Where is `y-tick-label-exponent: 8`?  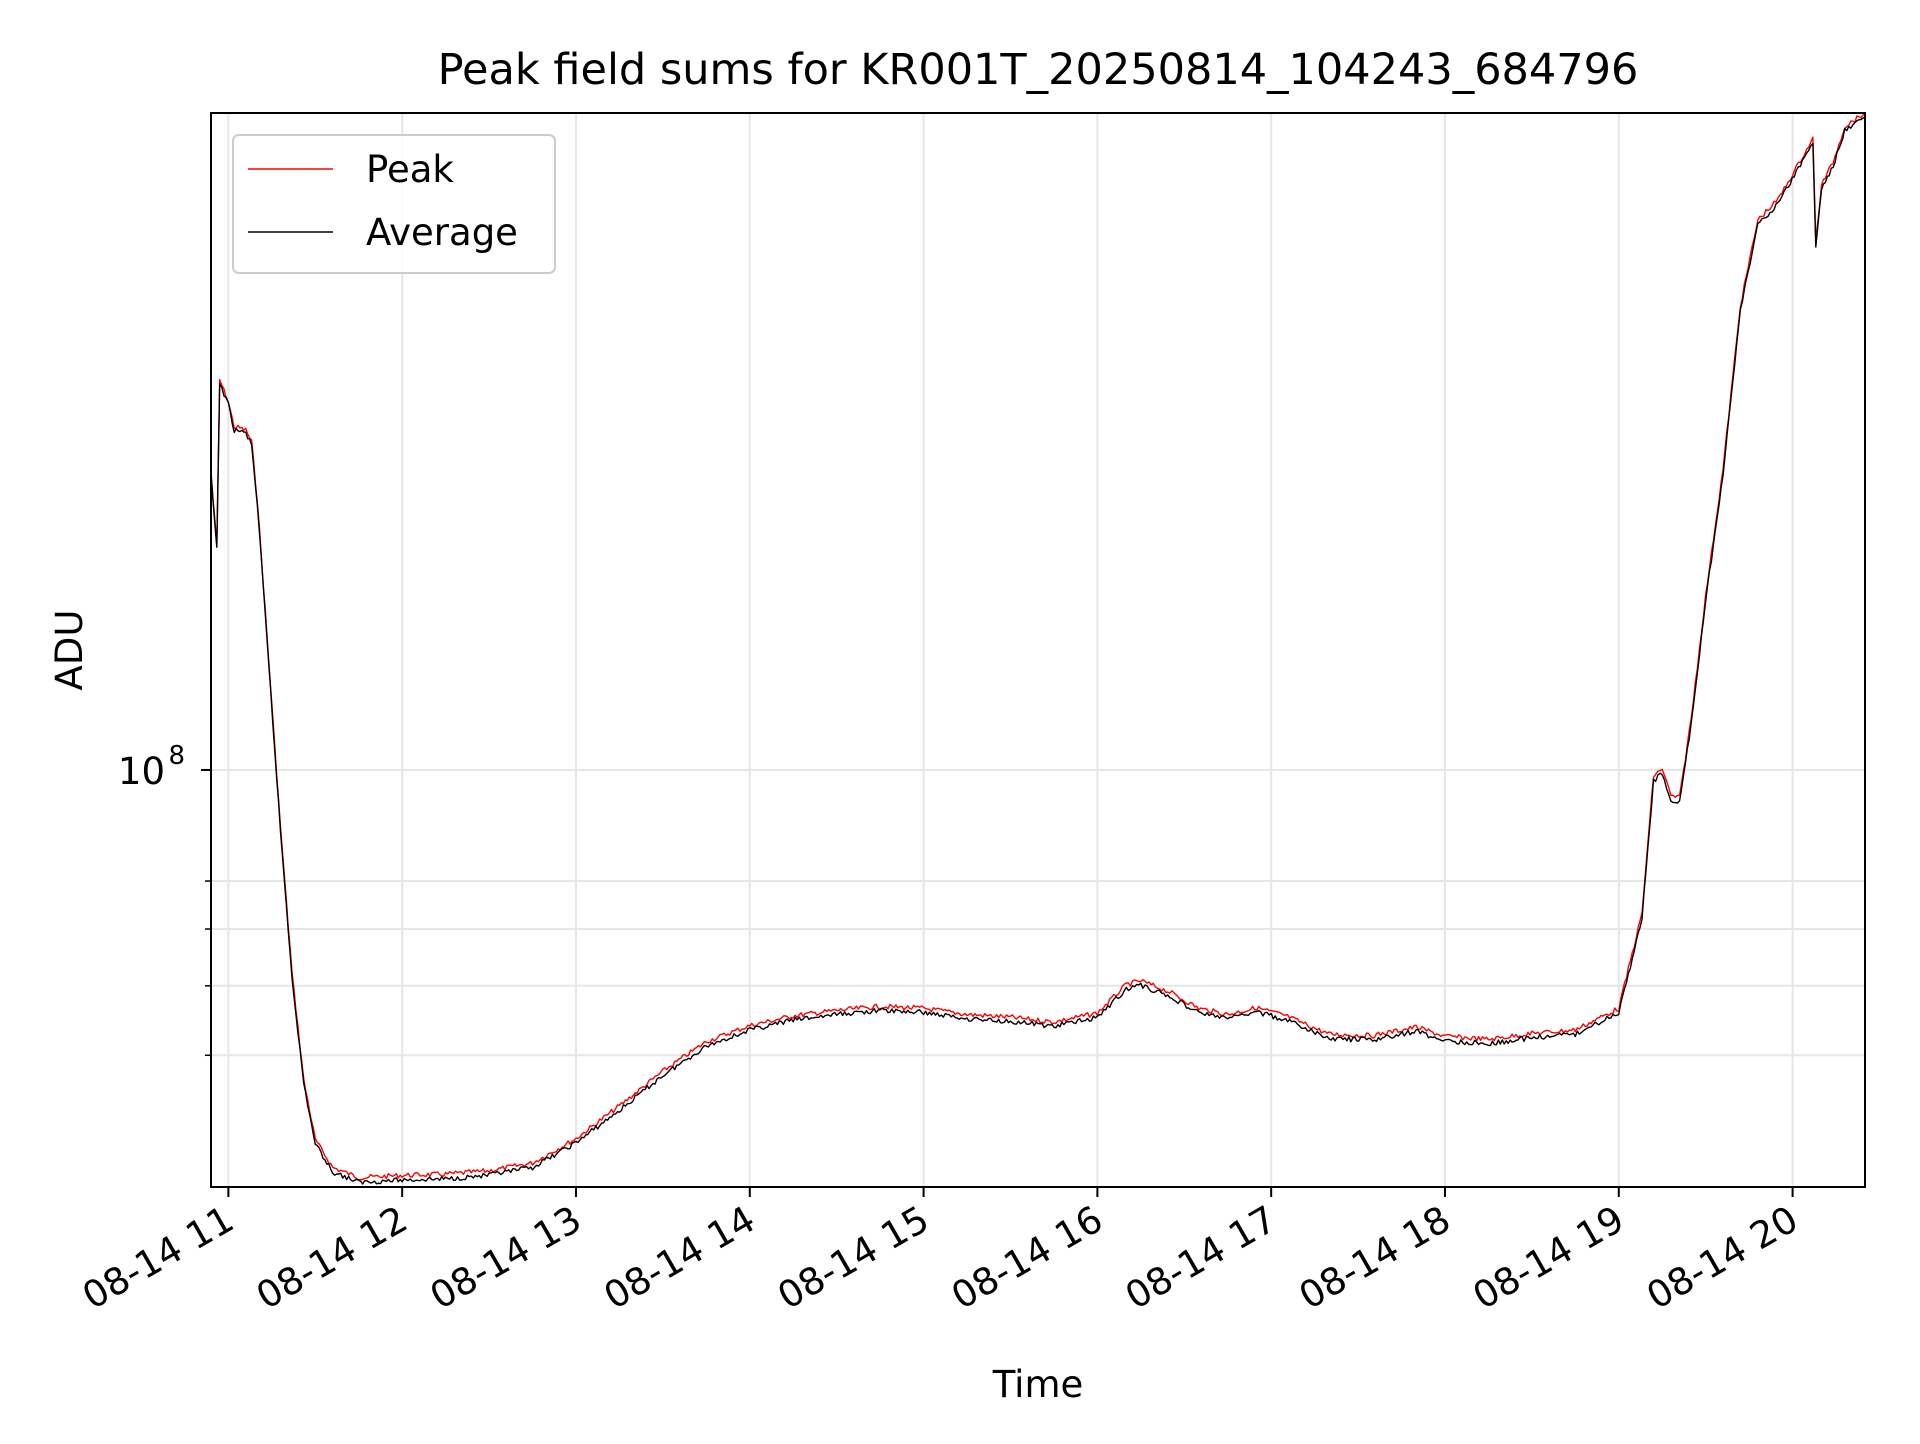 y-tick-label-exponent: 8 is located at coordinates (176, 756).